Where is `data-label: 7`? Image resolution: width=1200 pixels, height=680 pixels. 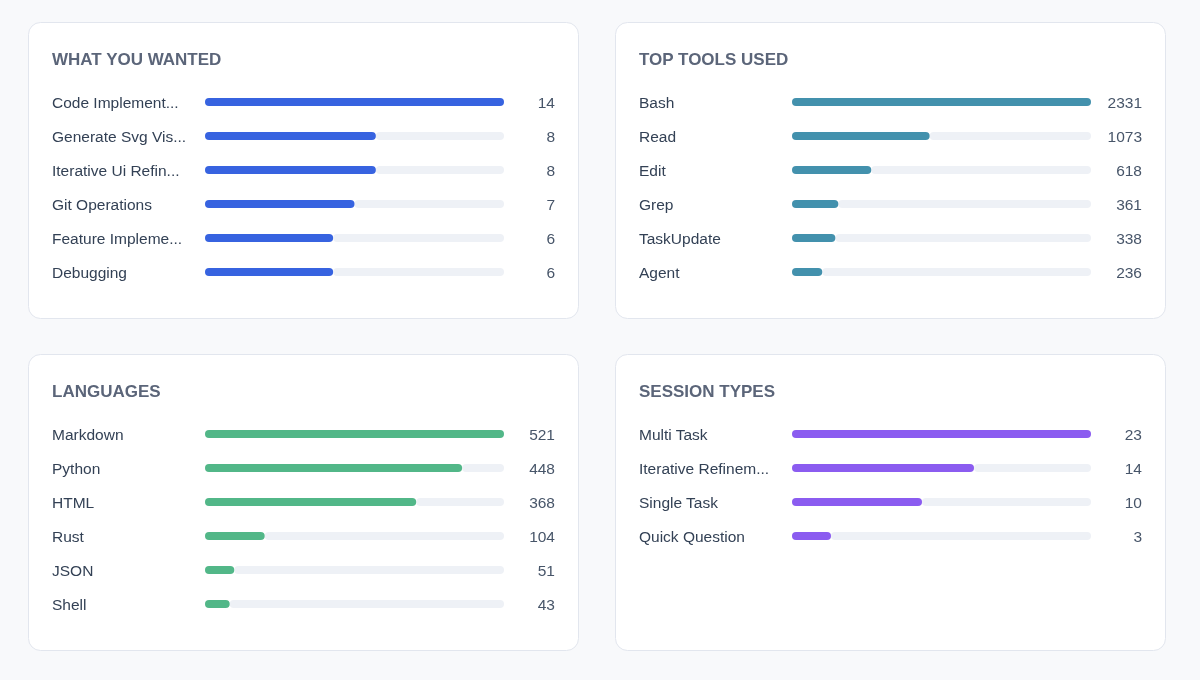 data-label: 7 is located at coordinates (550, 204).